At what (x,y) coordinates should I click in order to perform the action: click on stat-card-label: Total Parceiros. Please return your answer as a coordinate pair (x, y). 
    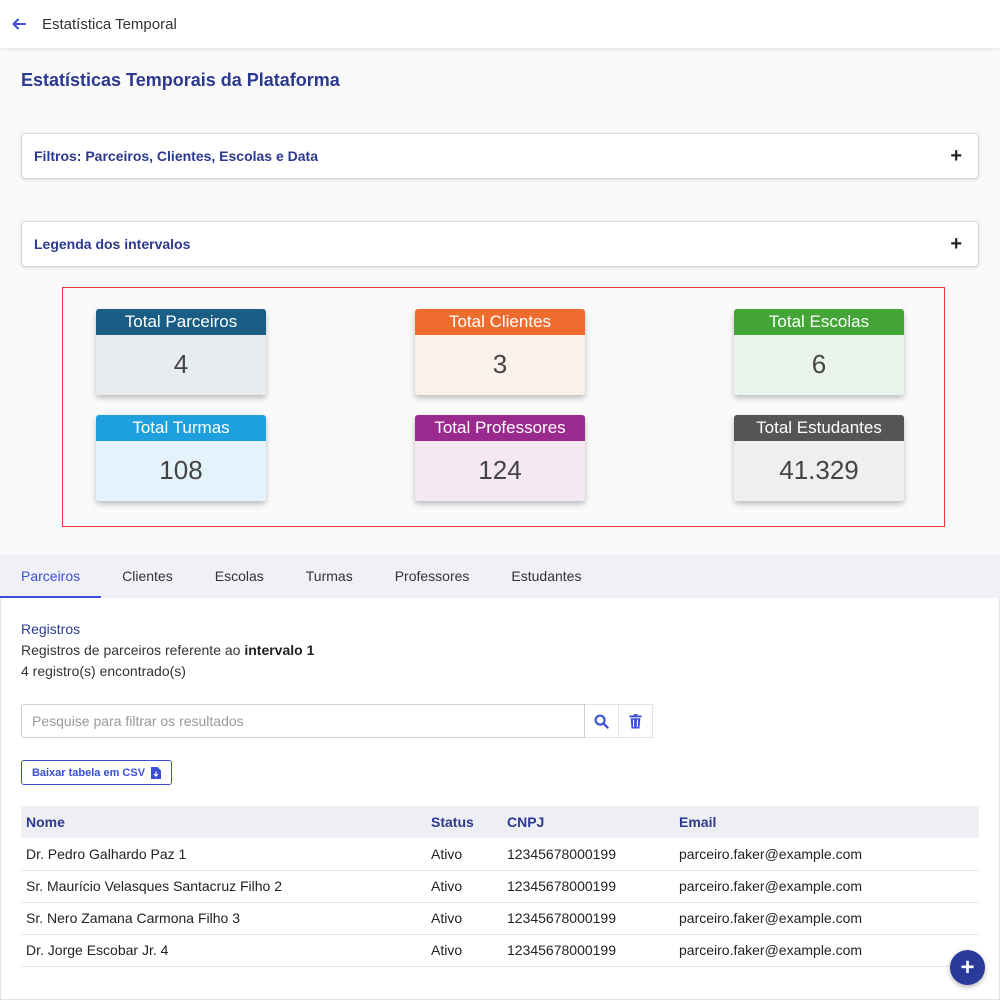
    Looking at the image, I should click on (181, 322).